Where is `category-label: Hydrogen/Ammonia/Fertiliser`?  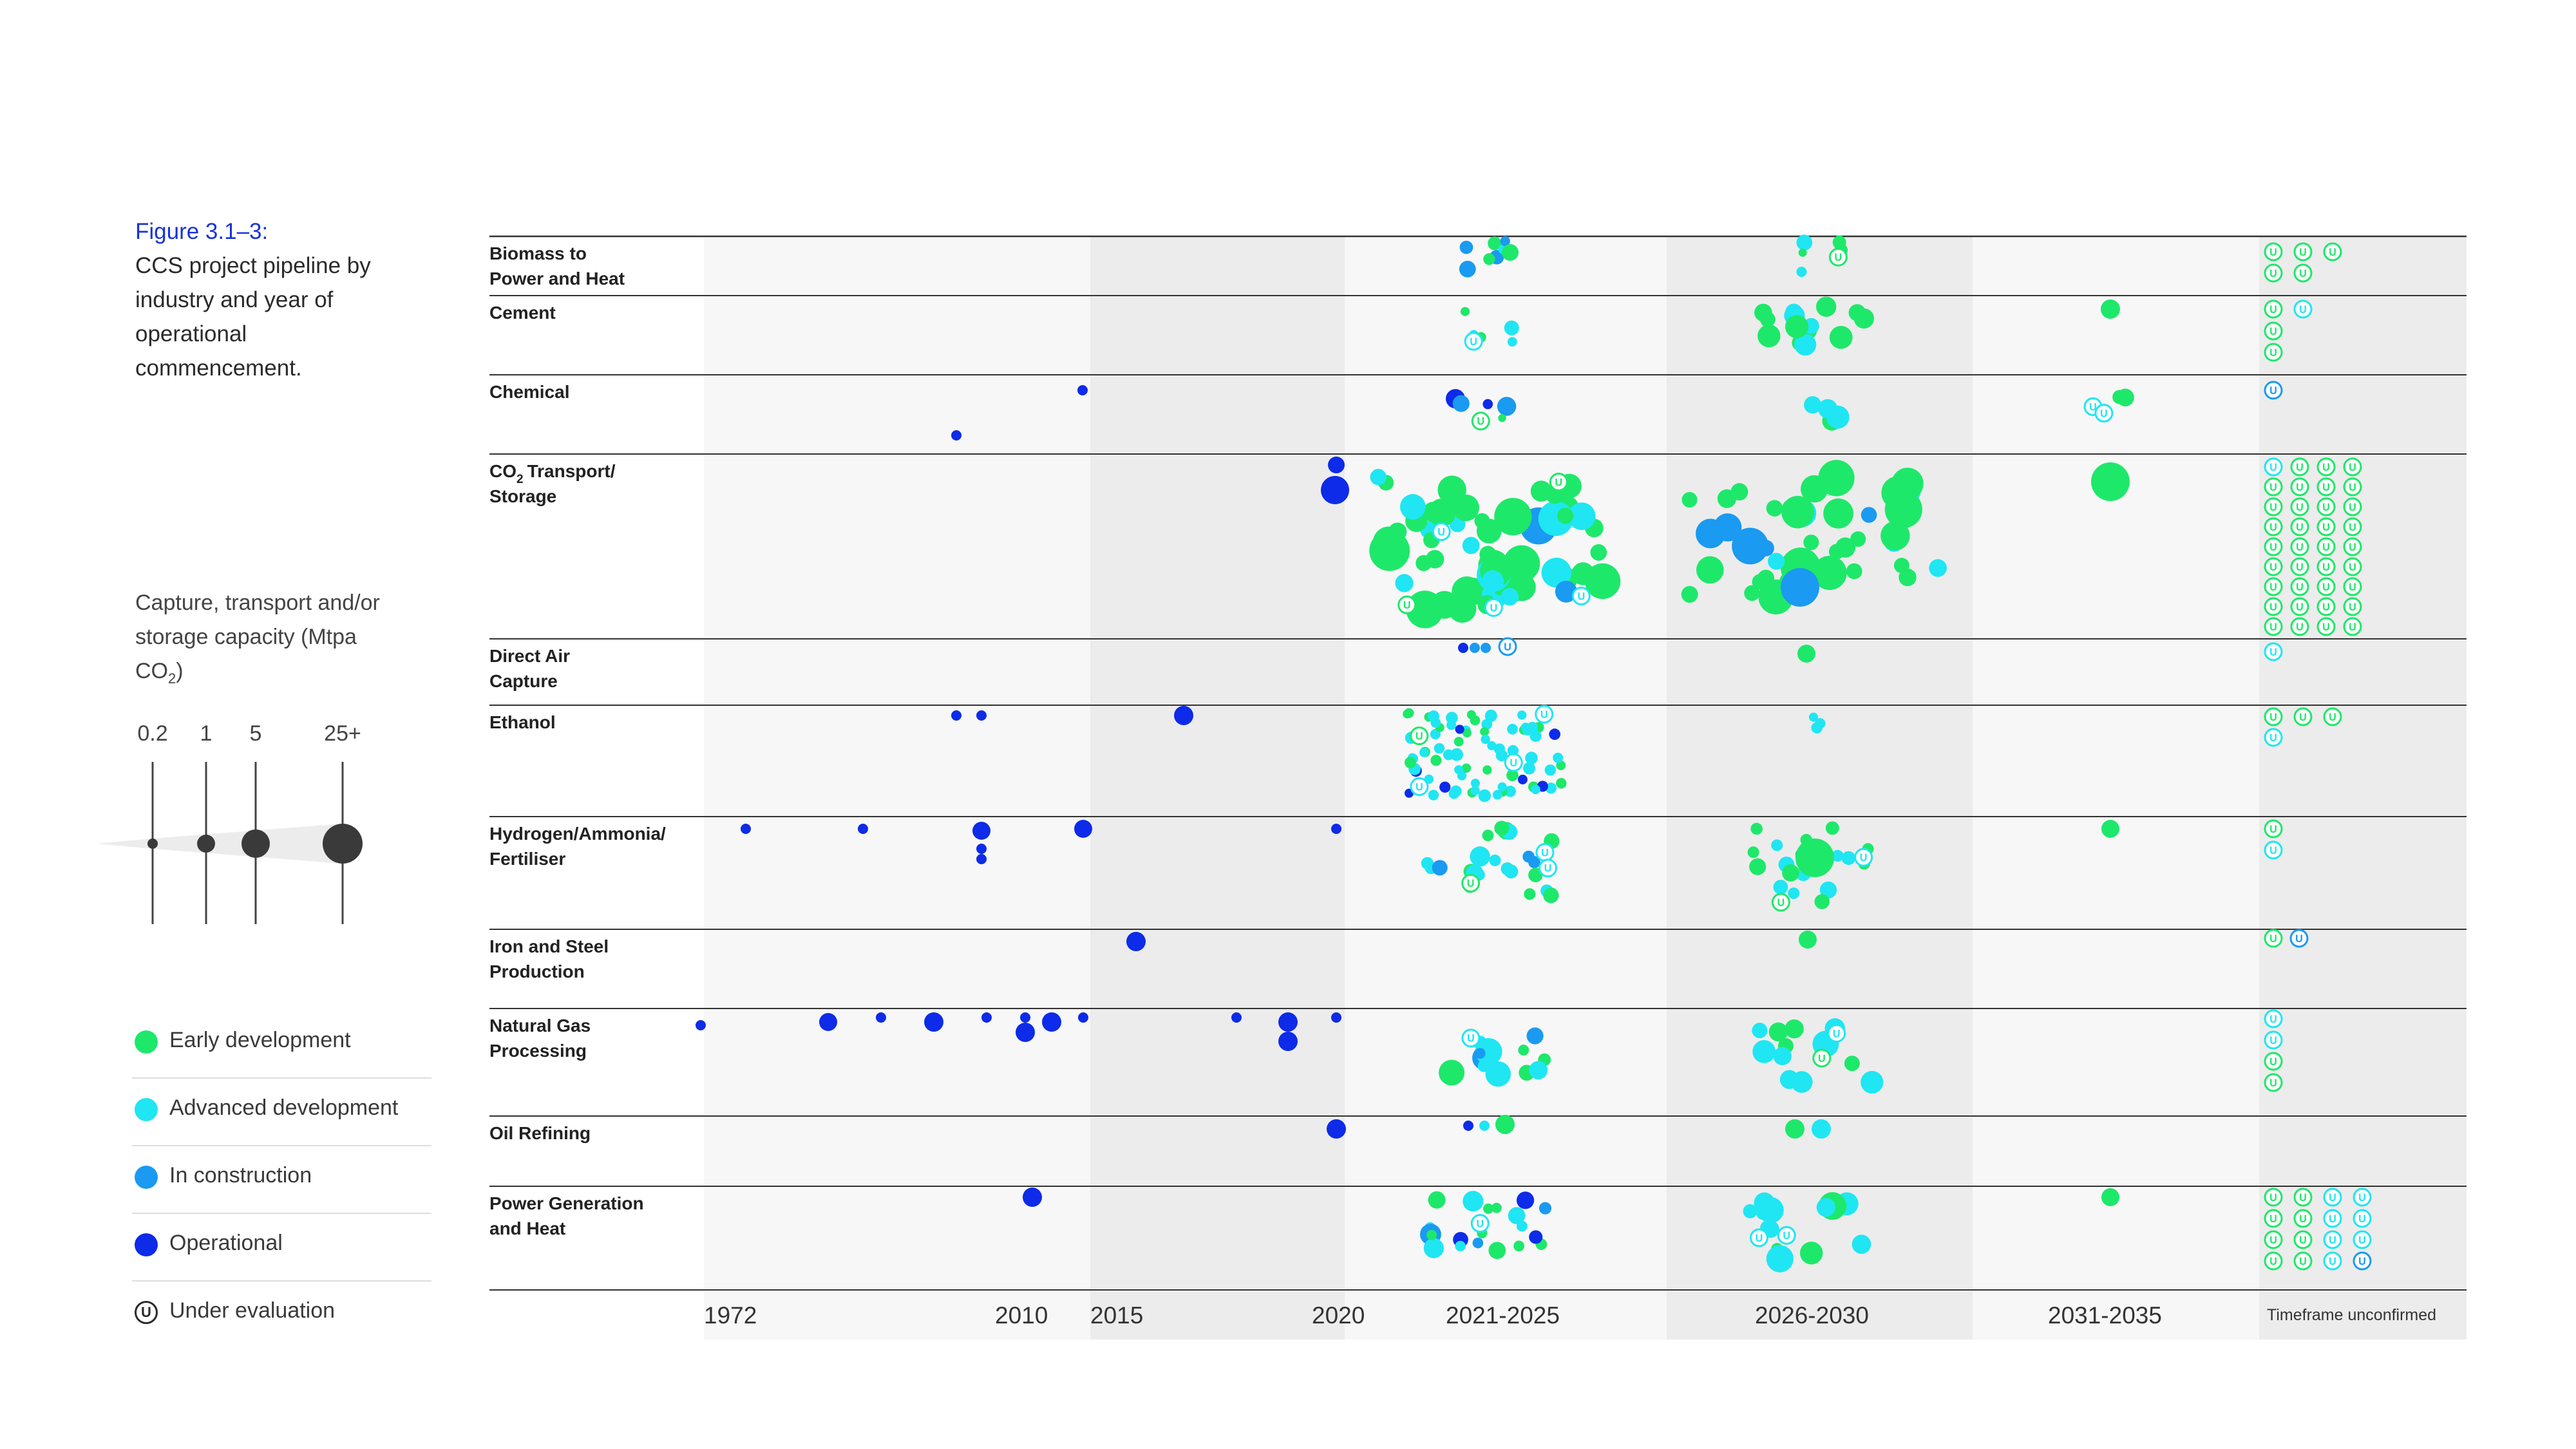 category-label: Hydrogen/Ammonia/Fertiliser is located at coordinates (577, 846).